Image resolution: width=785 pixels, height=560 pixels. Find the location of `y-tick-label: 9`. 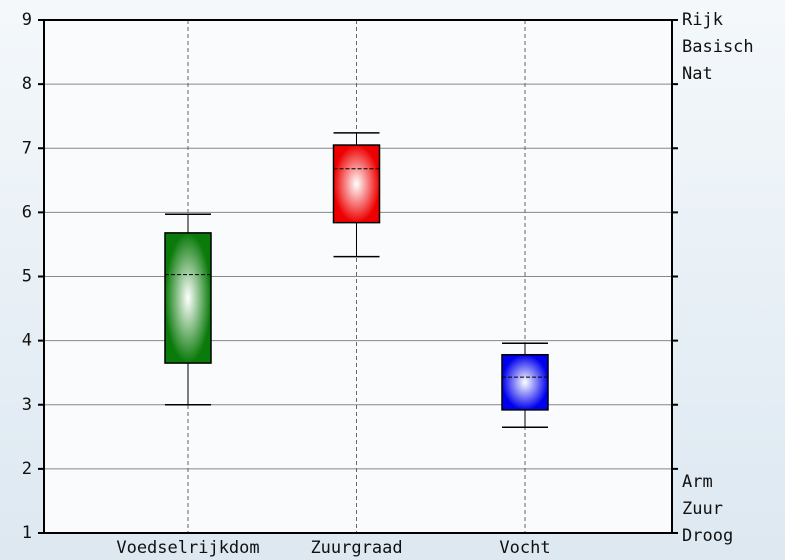

y-tick-label: 9 is located at coordinates (27, 20).